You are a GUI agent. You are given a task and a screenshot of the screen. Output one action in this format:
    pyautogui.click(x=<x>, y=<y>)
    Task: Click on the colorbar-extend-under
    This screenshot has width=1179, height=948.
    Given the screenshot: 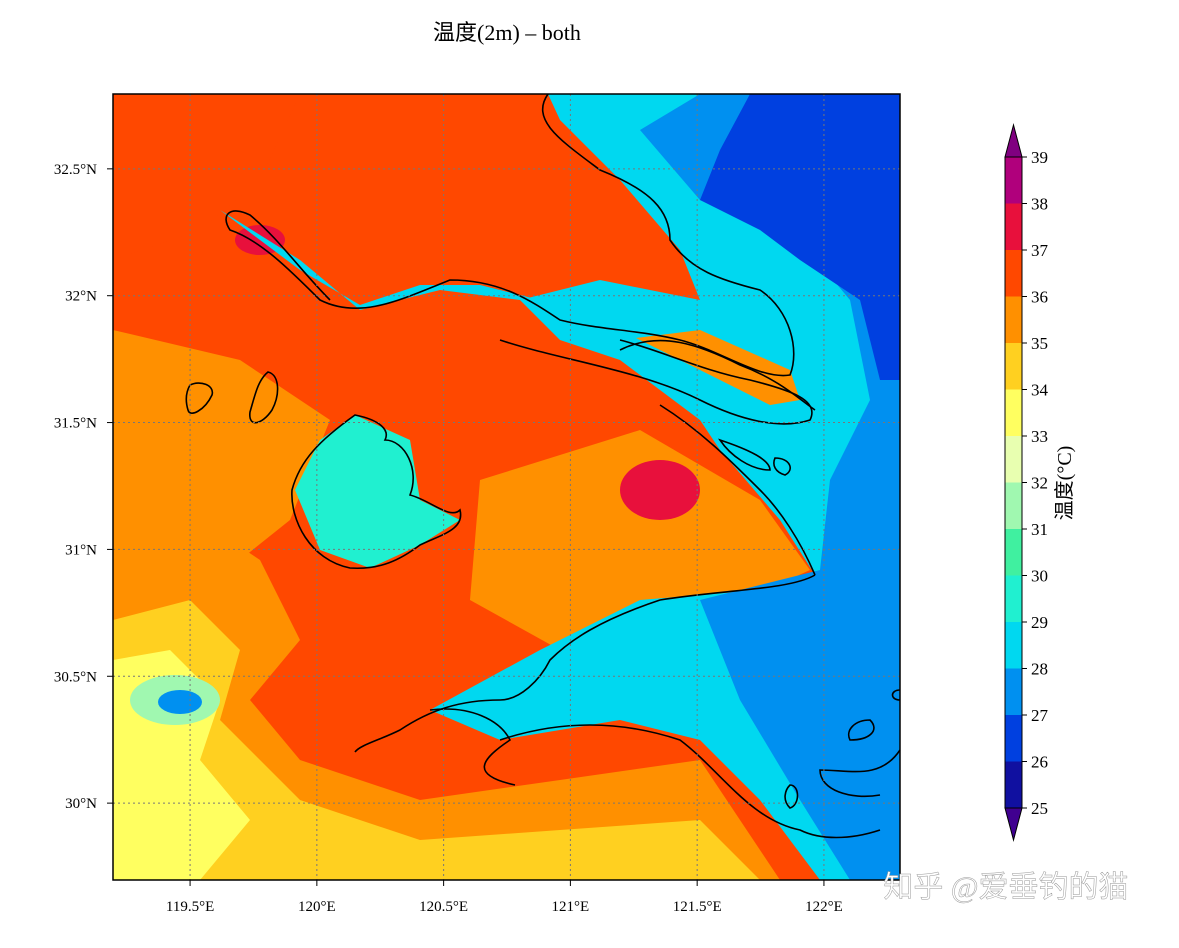 What is the action you would take?
    pyautogui.click(x=1013, y=824)
    